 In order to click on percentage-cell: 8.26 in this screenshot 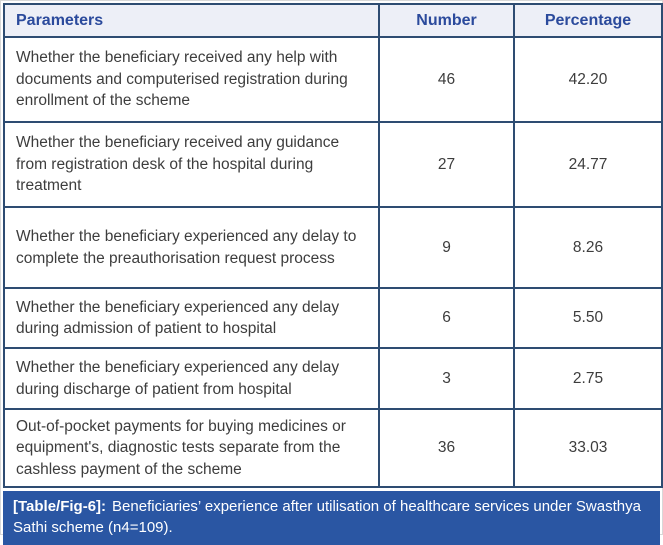, I will do `click(588, 247)`.